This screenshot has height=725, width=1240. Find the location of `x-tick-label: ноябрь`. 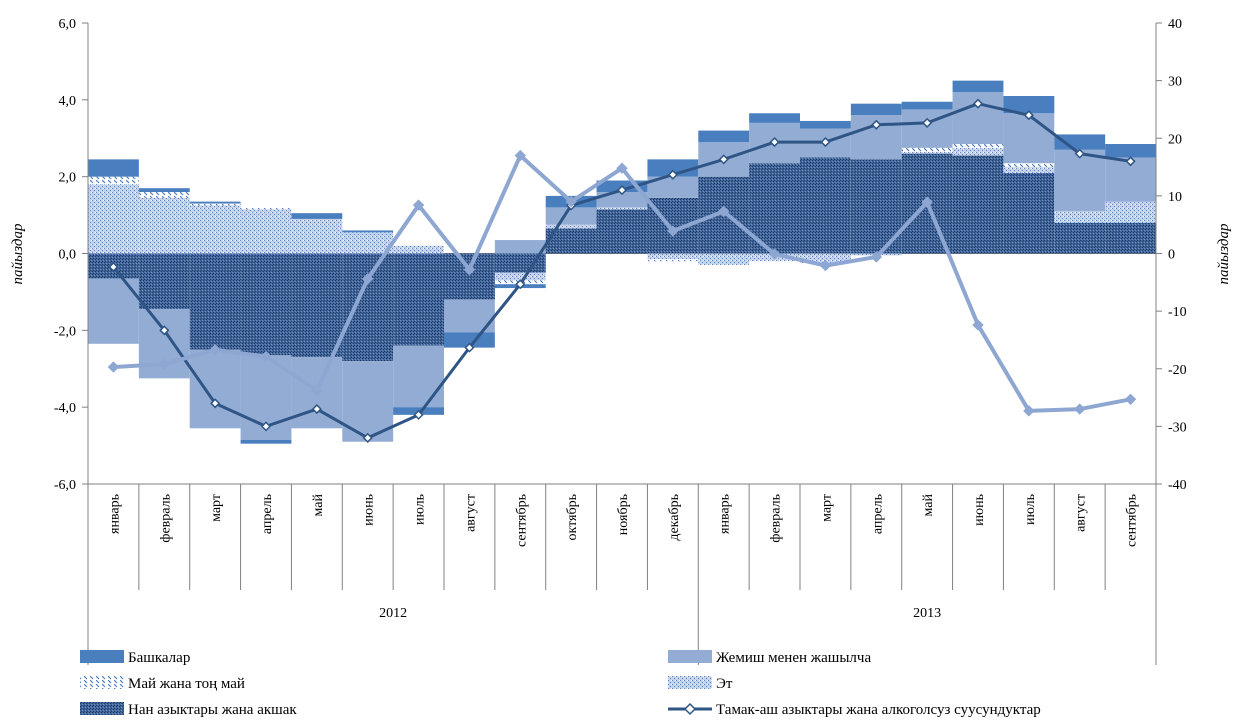

x-tick-label: ноябрь is located at coordinates (623, 514).